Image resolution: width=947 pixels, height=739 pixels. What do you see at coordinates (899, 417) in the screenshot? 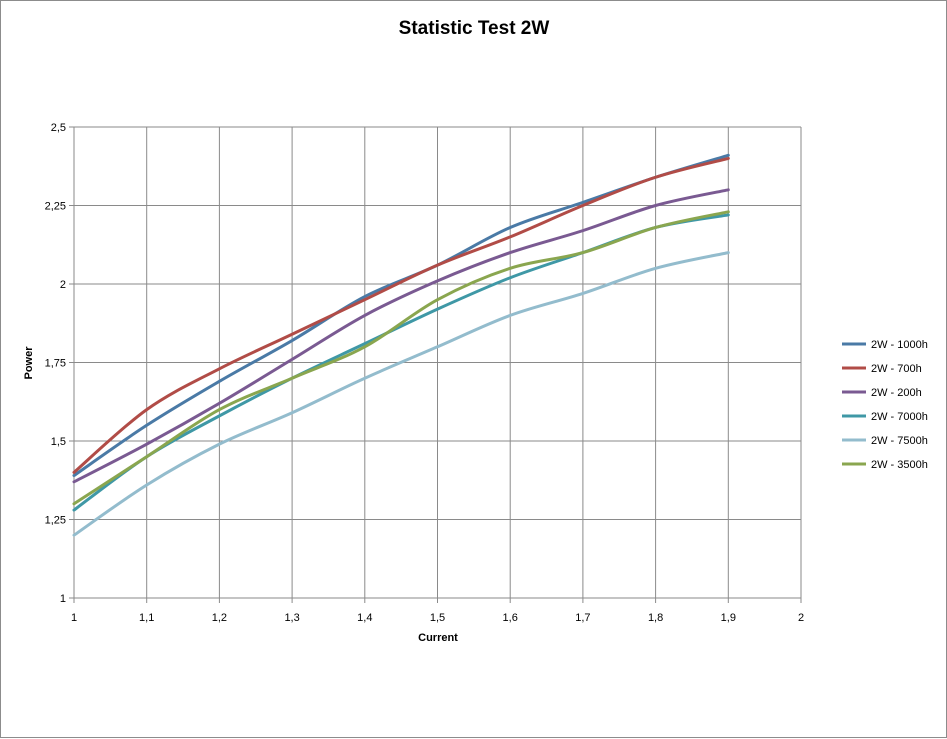
I see `legend-label-2w-7000h: 2W - 7000h` at bounding box center [899, 417].